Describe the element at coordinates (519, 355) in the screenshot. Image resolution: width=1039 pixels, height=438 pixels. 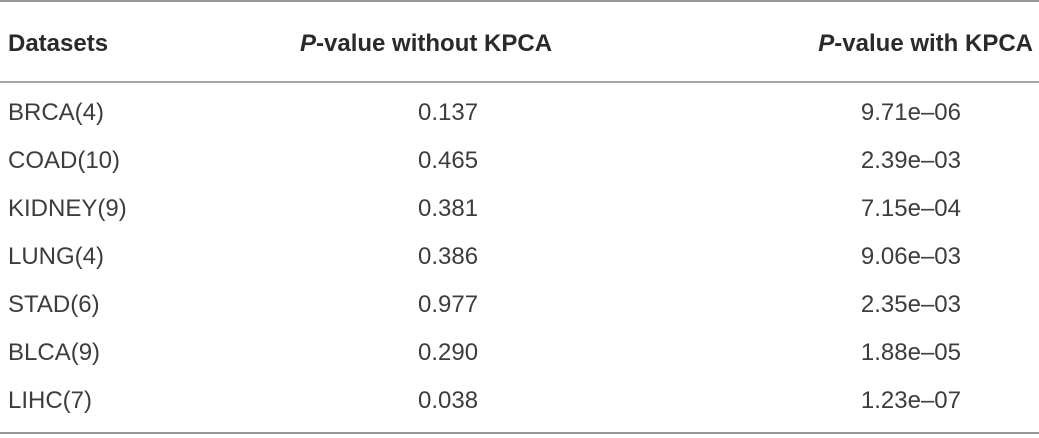
I see `table-row: BLCA(9) 0.290 1.88e–05` at that location.